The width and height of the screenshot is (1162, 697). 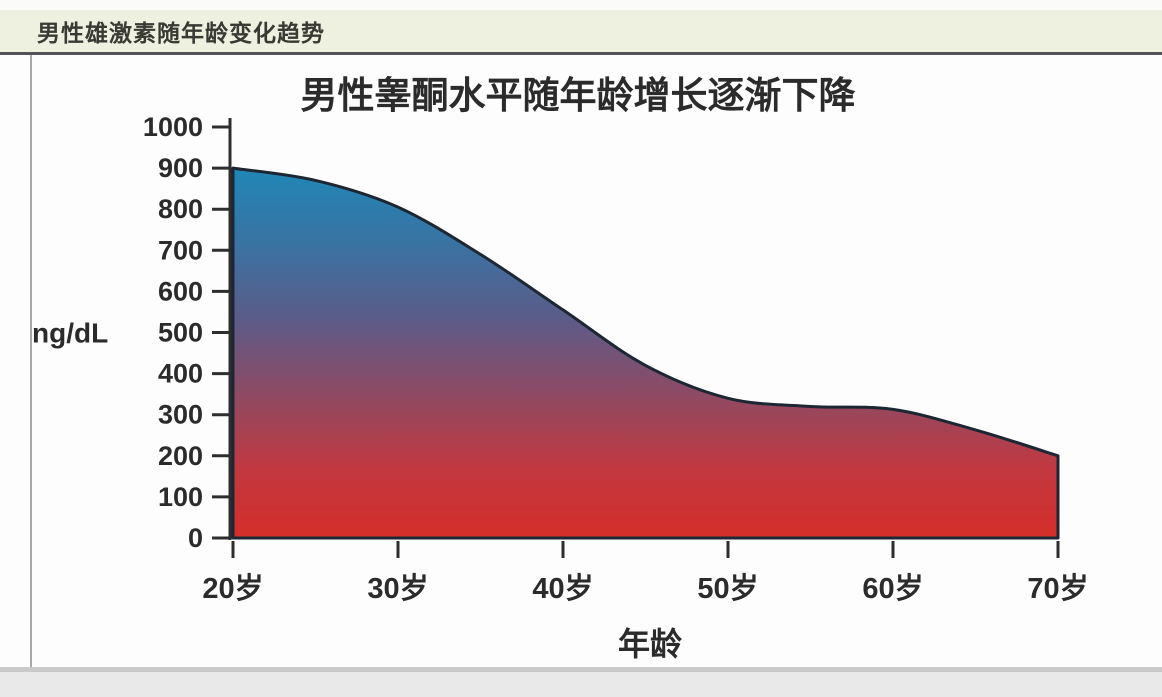 I want to click on x-tick-label: 20岁, so click(x=232, y=588).